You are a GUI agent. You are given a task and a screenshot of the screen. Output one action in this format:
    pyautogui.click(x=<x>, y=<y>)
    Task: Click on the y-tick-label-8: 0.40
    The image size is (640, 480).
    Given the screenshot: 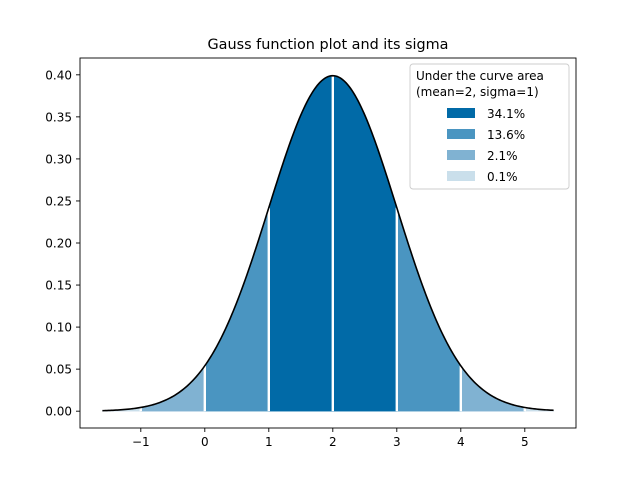 What is the action you would take?
    pyautogui.click(x=58, y=75)
    